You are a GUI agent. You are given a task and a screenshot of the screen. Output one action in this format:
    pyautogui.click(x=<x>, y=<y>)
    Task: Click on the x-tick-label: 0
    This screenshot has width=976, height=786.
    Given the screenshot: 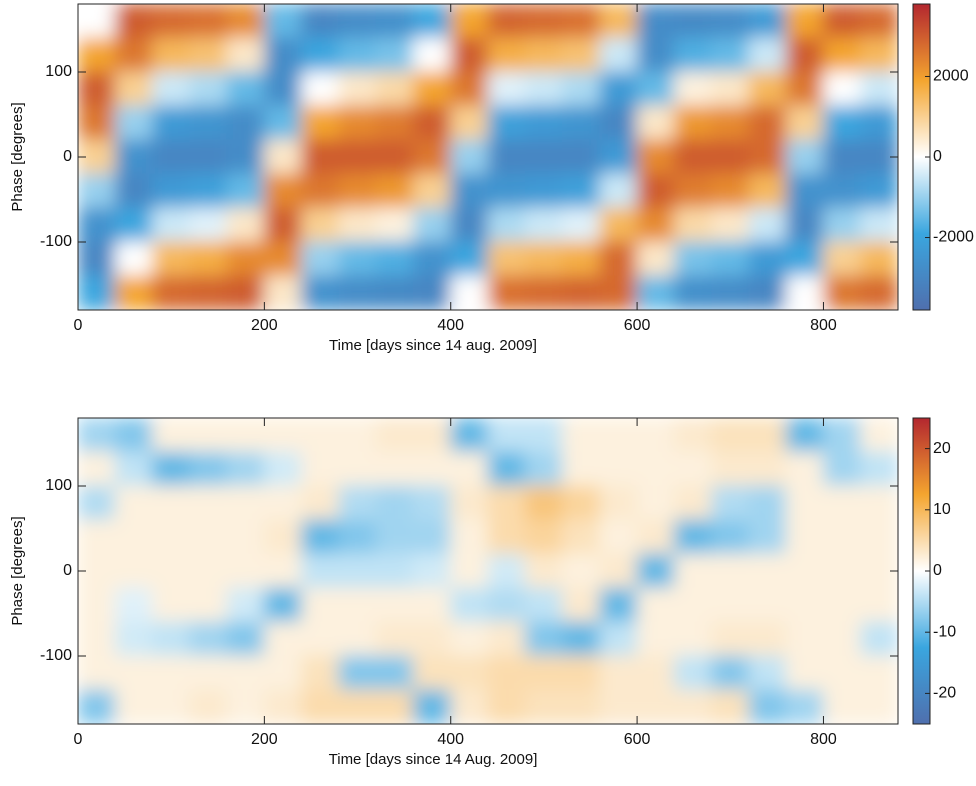 What is the action you would take?
    pyautogui.click(x=78, y=739)
    